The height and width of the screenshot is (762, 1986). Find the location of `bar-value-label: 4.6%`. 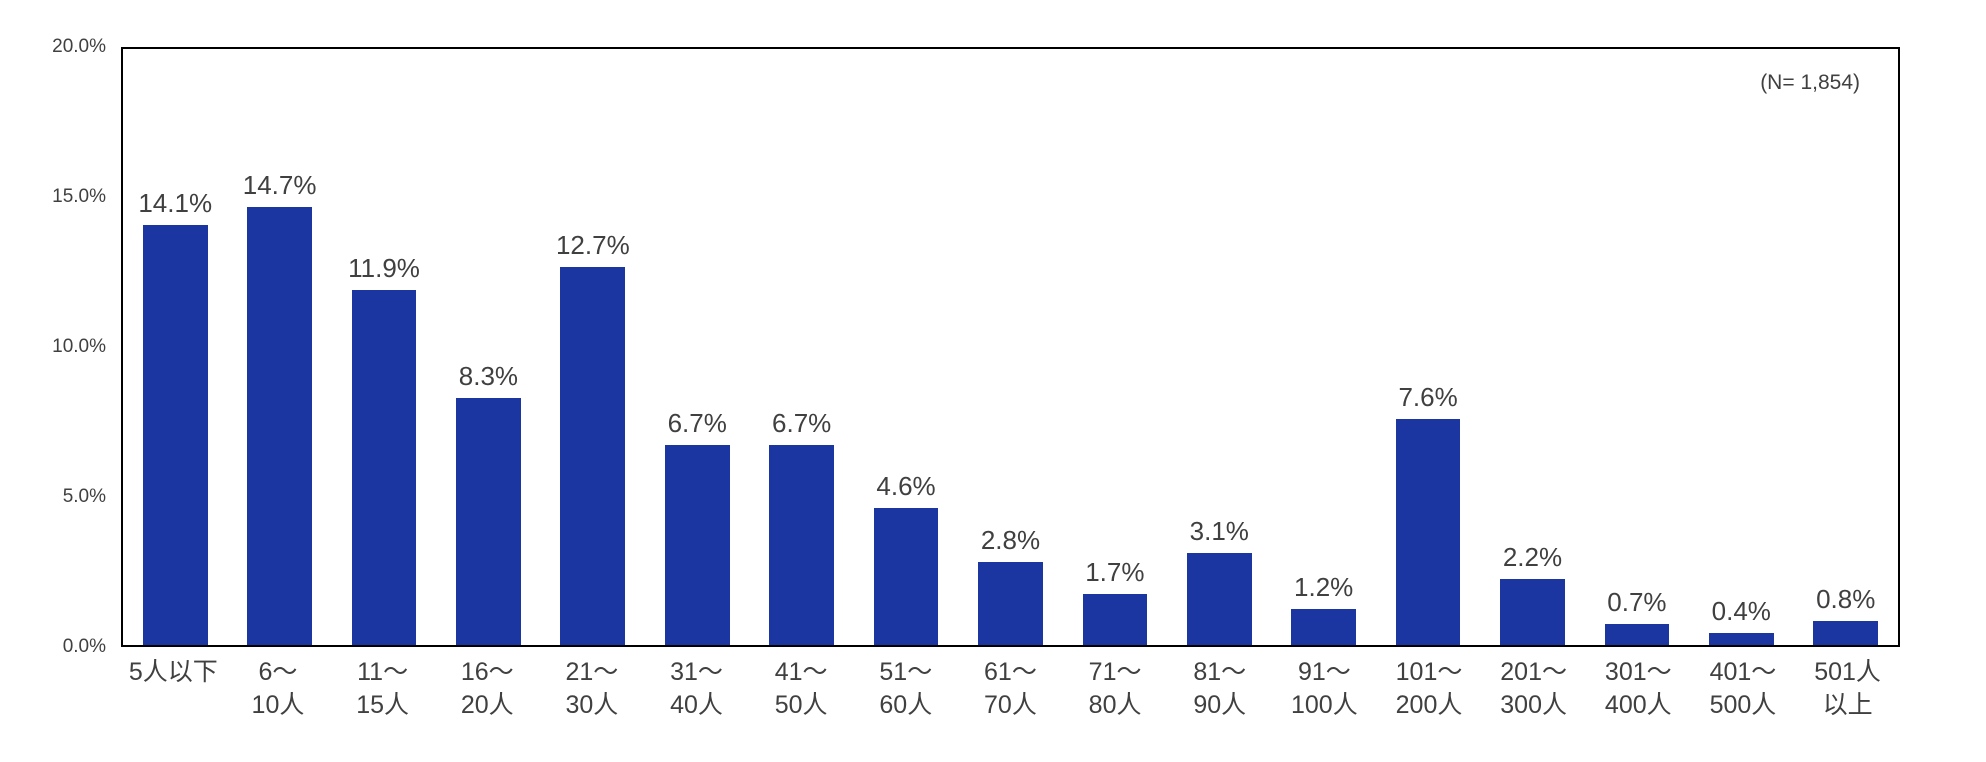

bar-value-label: 4.6% is located at coordinates (906, 485).